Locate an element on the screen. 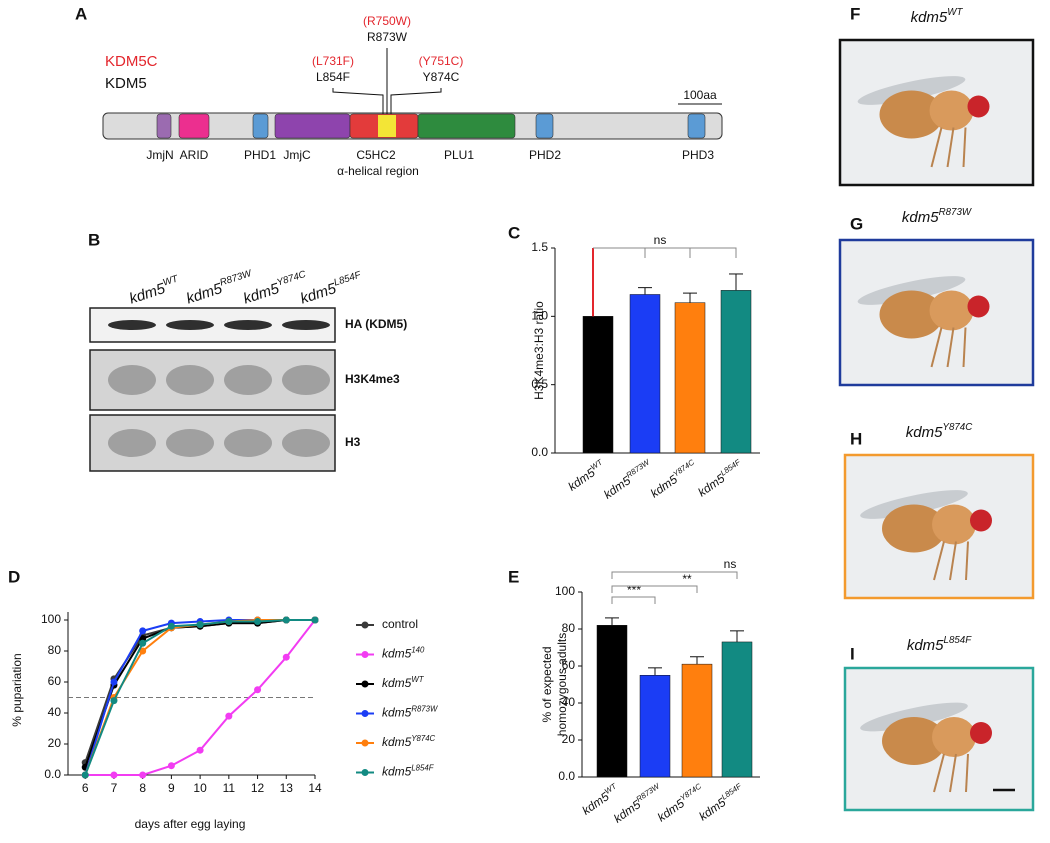 Image resolution: width=1050 pixels, height=843 pixels. legend-label: kdm5WT is located at coordinates (403, 683).